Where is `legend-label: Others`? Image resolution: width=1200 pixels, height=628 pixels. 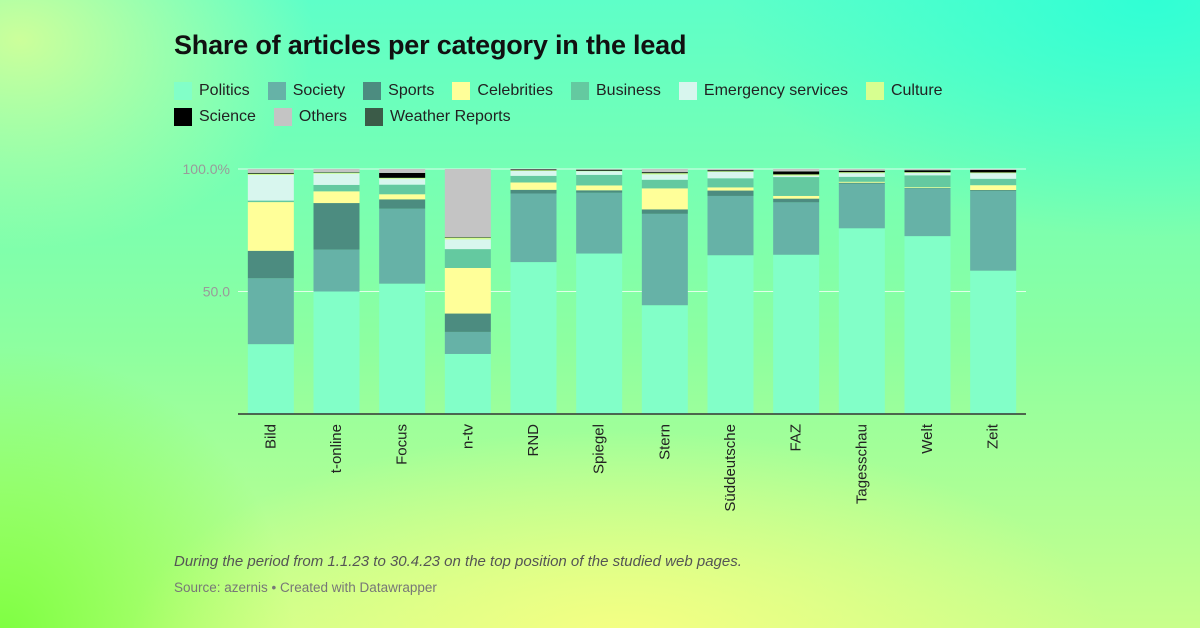 legend-label: Others is located at coordinates (322, 116).